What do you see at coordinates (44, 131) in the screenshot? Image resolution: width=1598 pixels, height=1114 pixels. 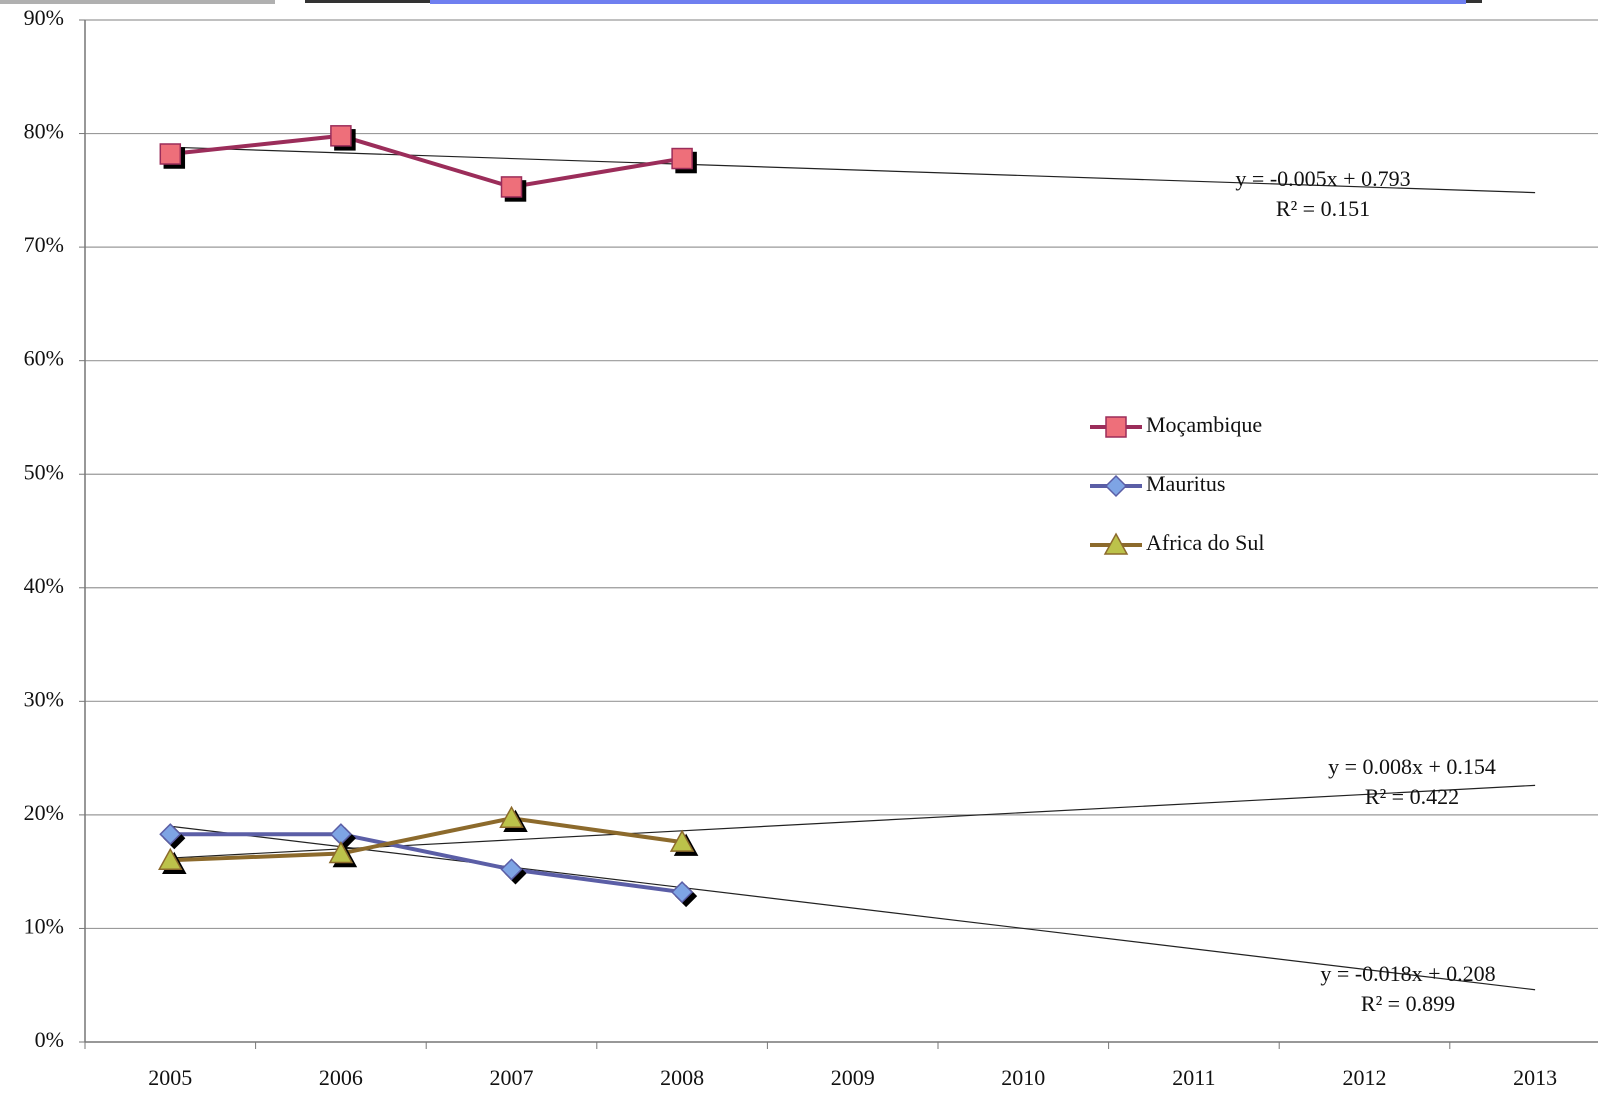 I see `y-tick-label: 80%` at bounding box center [44, 131].